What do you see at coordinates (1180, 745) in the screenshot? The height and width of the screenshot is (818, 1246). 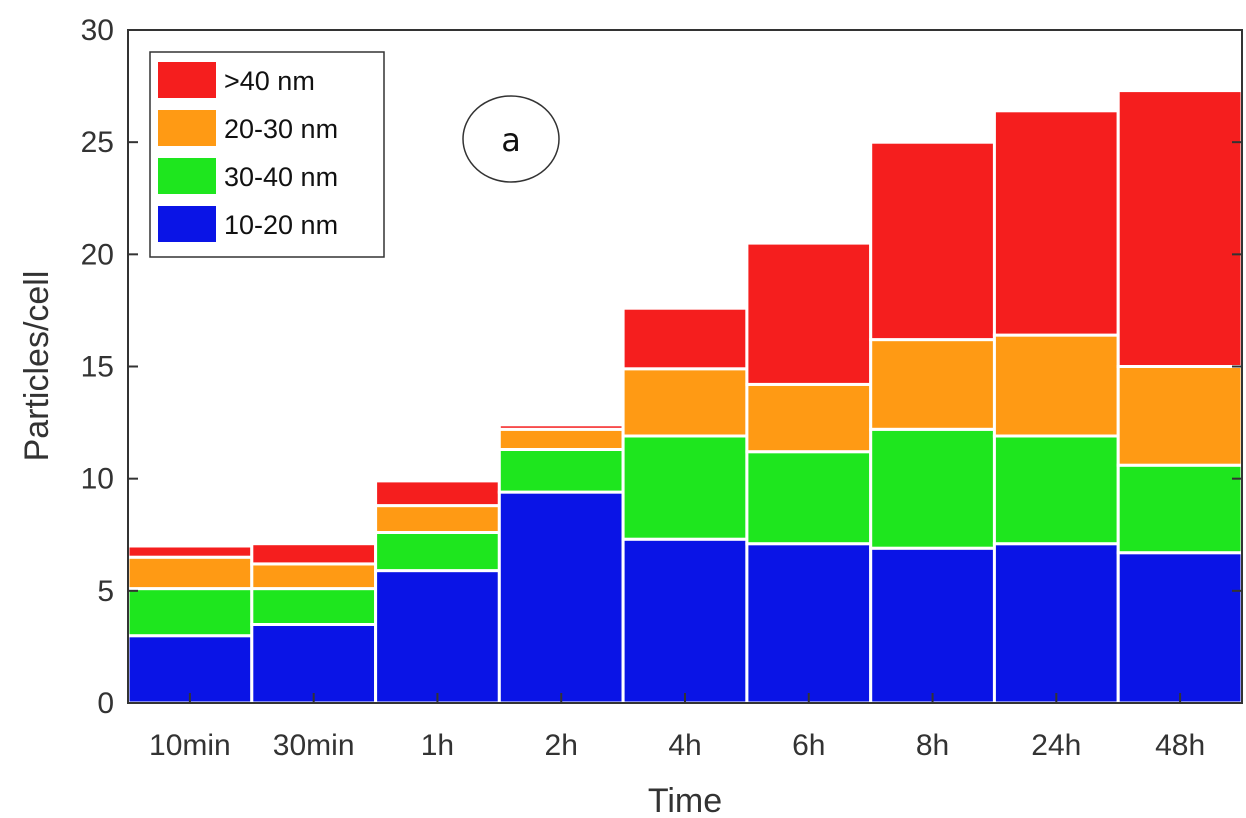 I see `x-tick-label: 48h` at bounding box center [1180, 745].